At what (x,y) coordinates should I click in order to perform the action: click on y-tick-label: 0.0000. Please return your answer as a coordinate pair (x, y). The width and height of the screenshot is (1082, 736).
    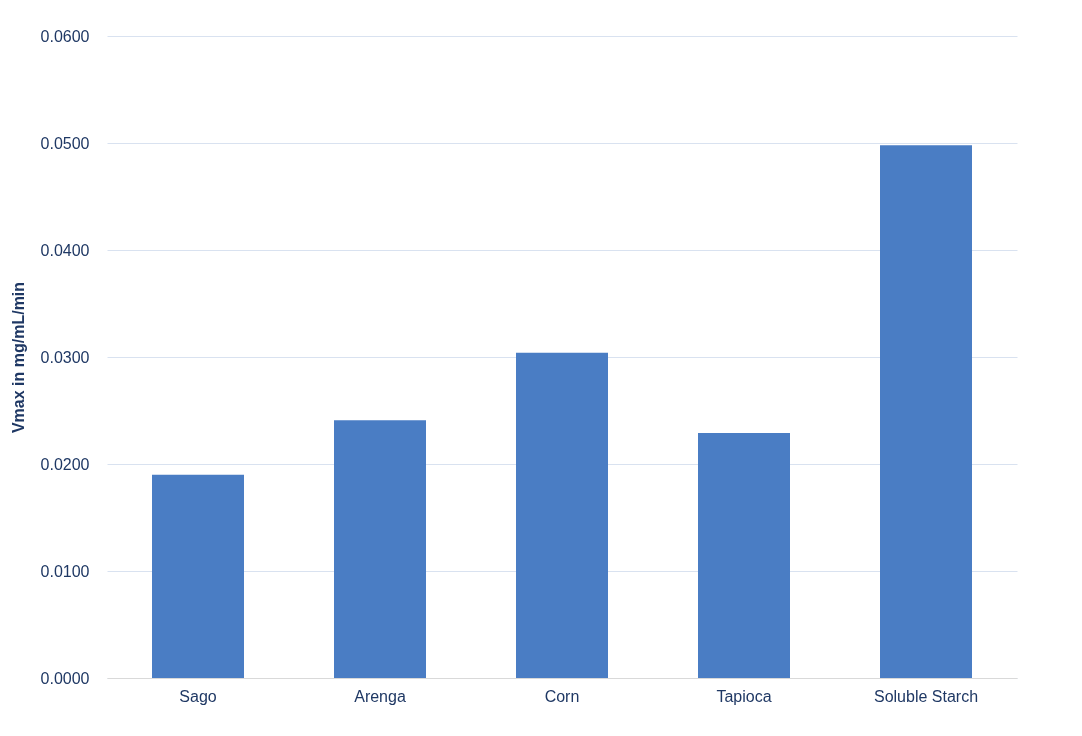
    Looking at the image, I should click on (65, 678).